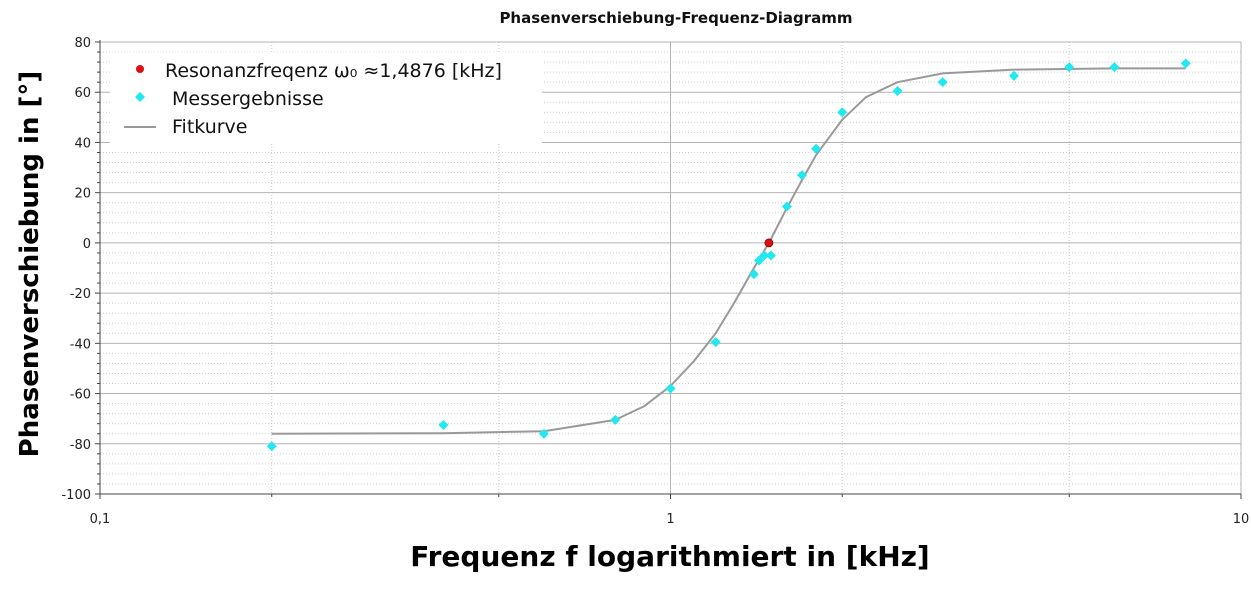  I want to click on y-tick-label: 60, so click(82, 93).